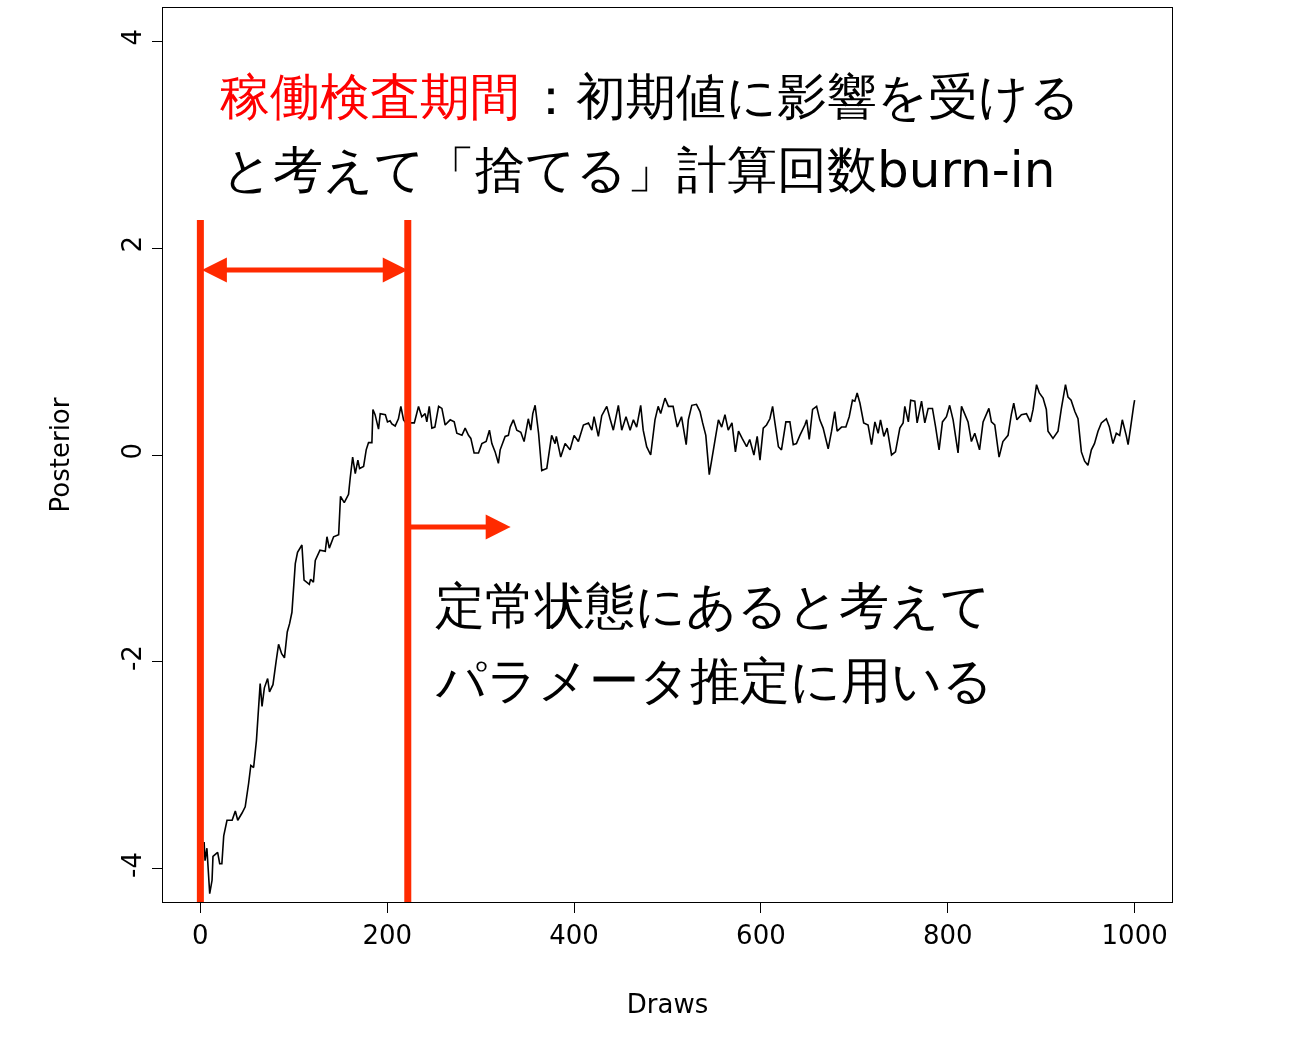 The height and width of the screenshot is (1053, 1301). Describe the element at coordinates (803, 97) in the screenshot. I see `annotation: ：初期値に影響を受ける` at that location.